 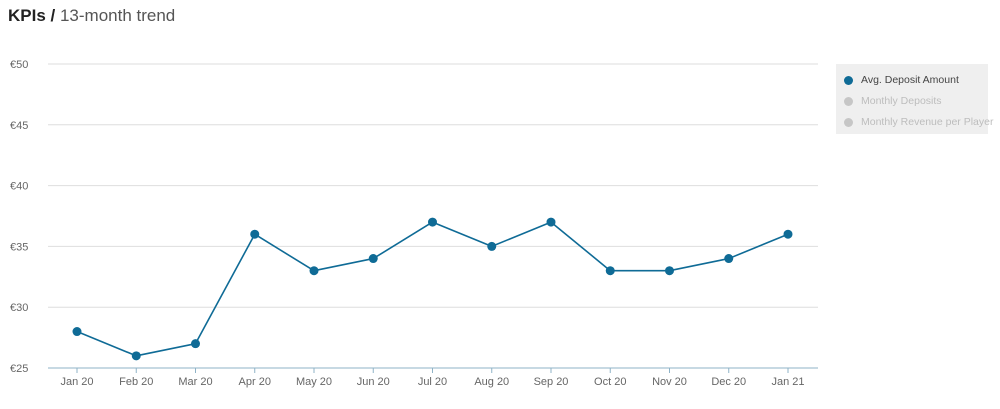 I want to click on legend-label: Monthly Deposits, so click(x=901, y=101).